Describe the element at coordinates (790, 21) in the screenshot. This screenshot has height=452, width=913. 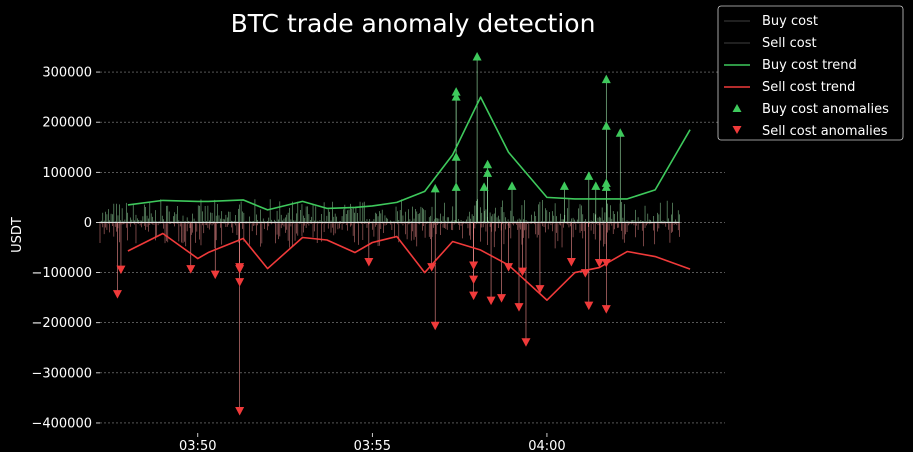
I see `legend-label-buy-cost: Buy cost` at that location.